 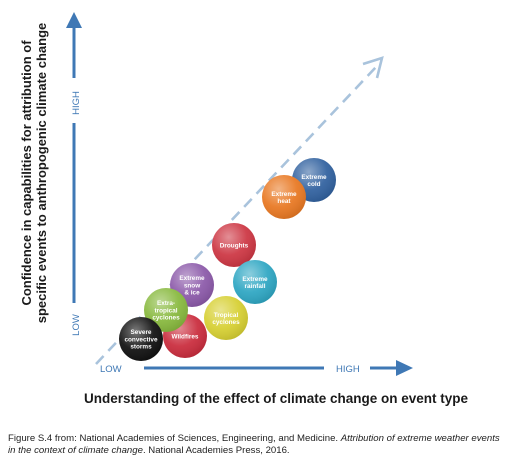 I want to click on bubble-label: Droughts, so click(x=234, y=245).